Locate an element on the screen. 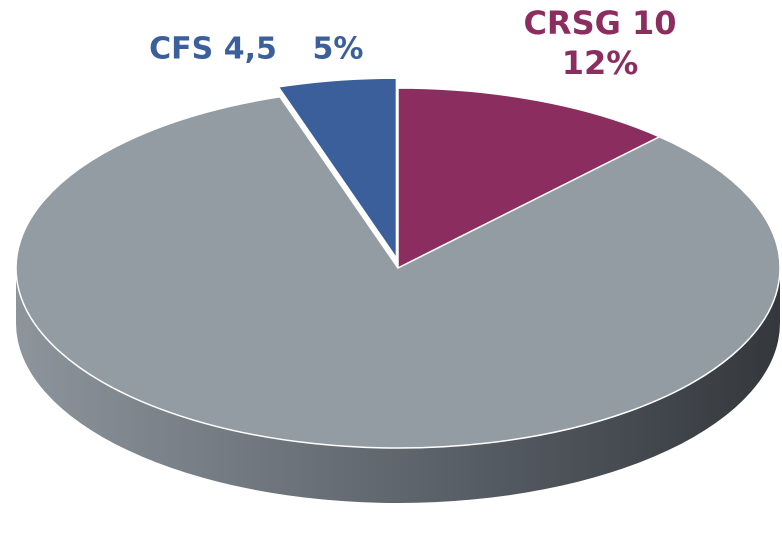 This screenshot has width=782, height=535. slice-value-label: 12% is located at coordinates (600, 63).